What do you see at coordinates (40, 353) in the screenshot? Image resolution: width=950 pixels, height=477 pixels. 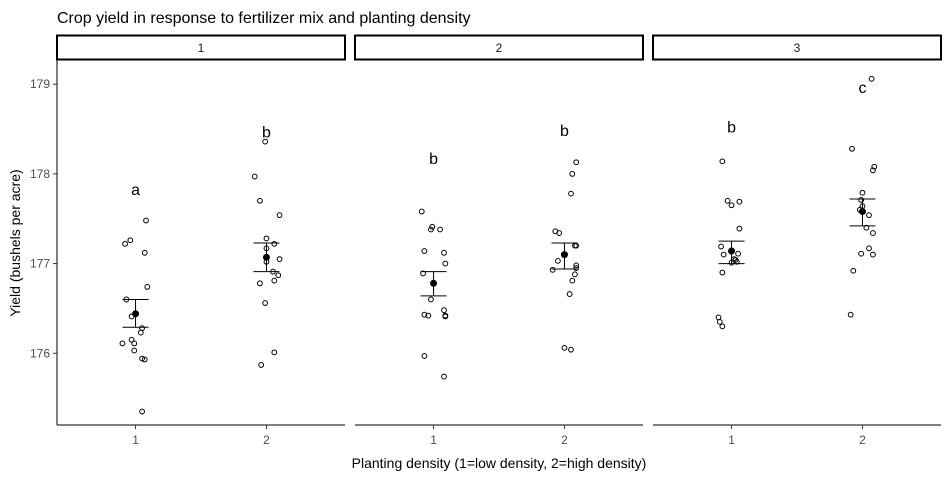 I see `y-tick-label: 176` at bounding box center [40, 353].